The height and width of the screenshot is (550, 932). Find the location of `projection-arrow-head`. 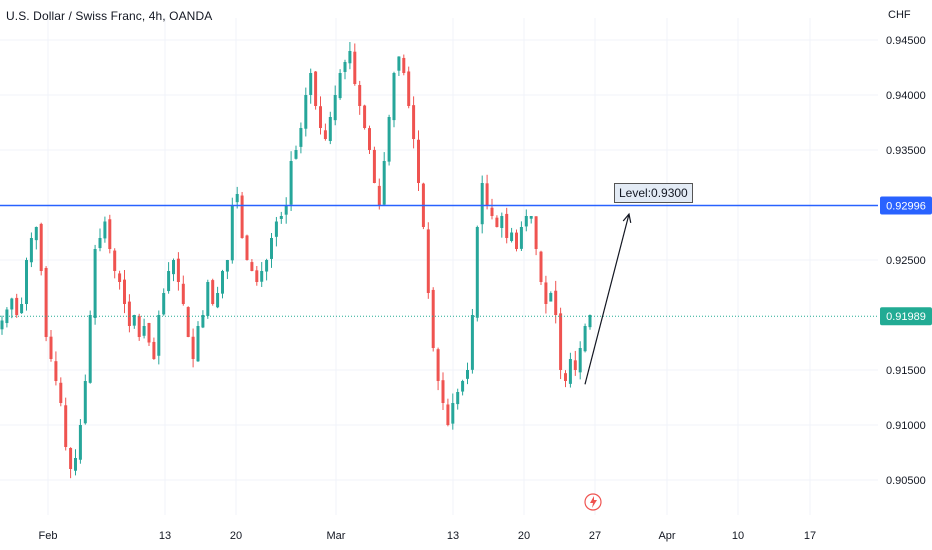

projection-arrow-head is located at coordinates (627, 218).